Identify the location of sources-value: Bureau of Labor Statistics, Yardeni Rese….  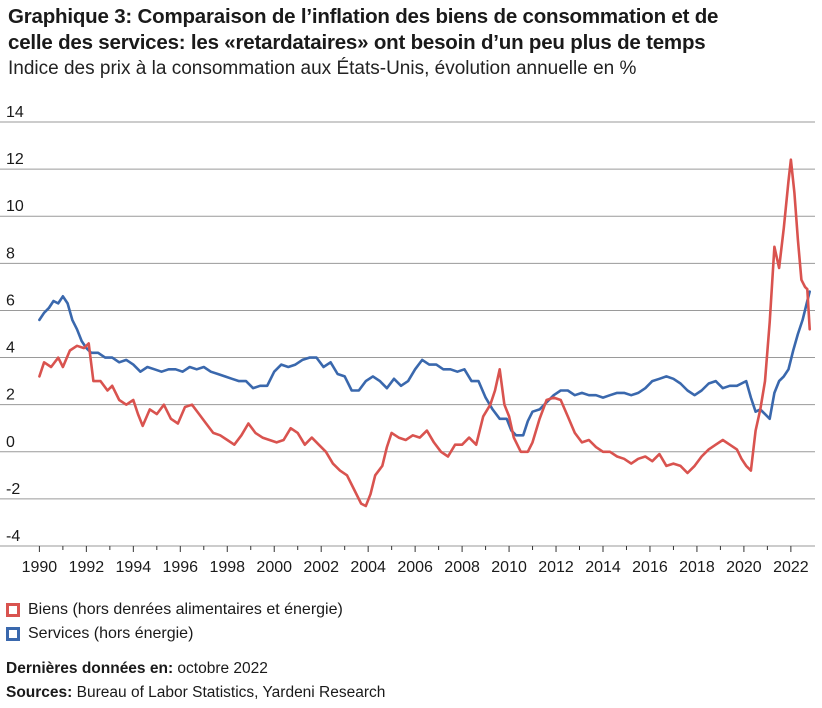
(231, 692).